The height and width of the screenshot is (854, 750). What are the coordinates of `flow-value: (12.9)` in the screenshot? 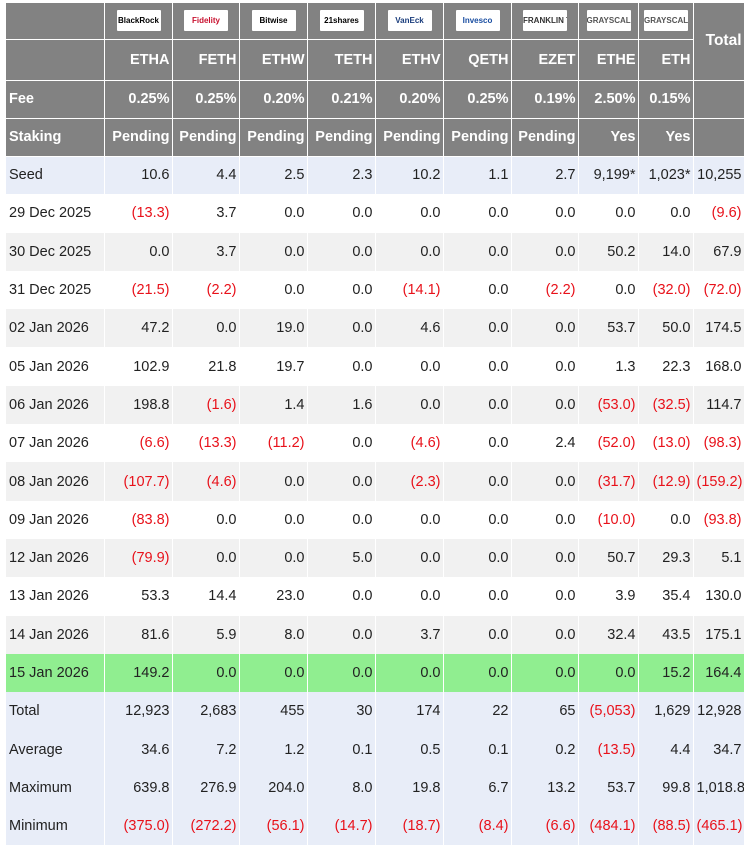 It's located at (666, 481).